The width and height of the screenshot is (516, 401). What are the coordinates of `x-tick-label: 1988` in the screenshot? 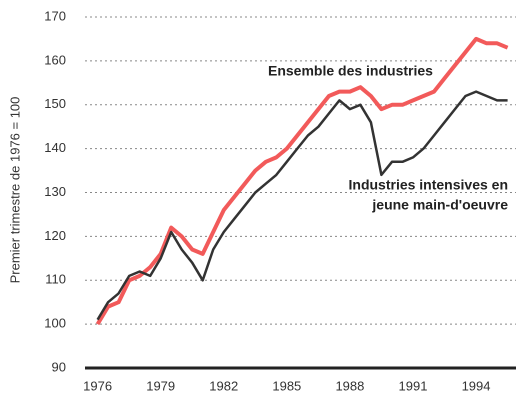 It's located at (349, 385).